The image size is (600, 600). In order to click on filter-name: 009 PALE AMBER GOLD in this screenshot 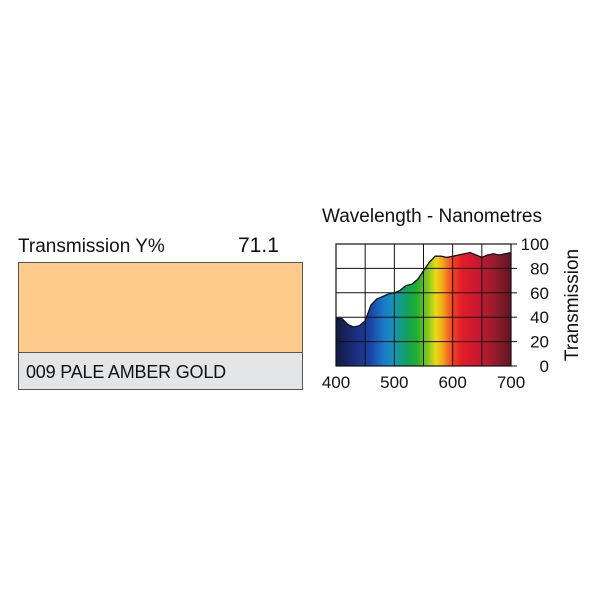, I will do `click(126, 372)`.